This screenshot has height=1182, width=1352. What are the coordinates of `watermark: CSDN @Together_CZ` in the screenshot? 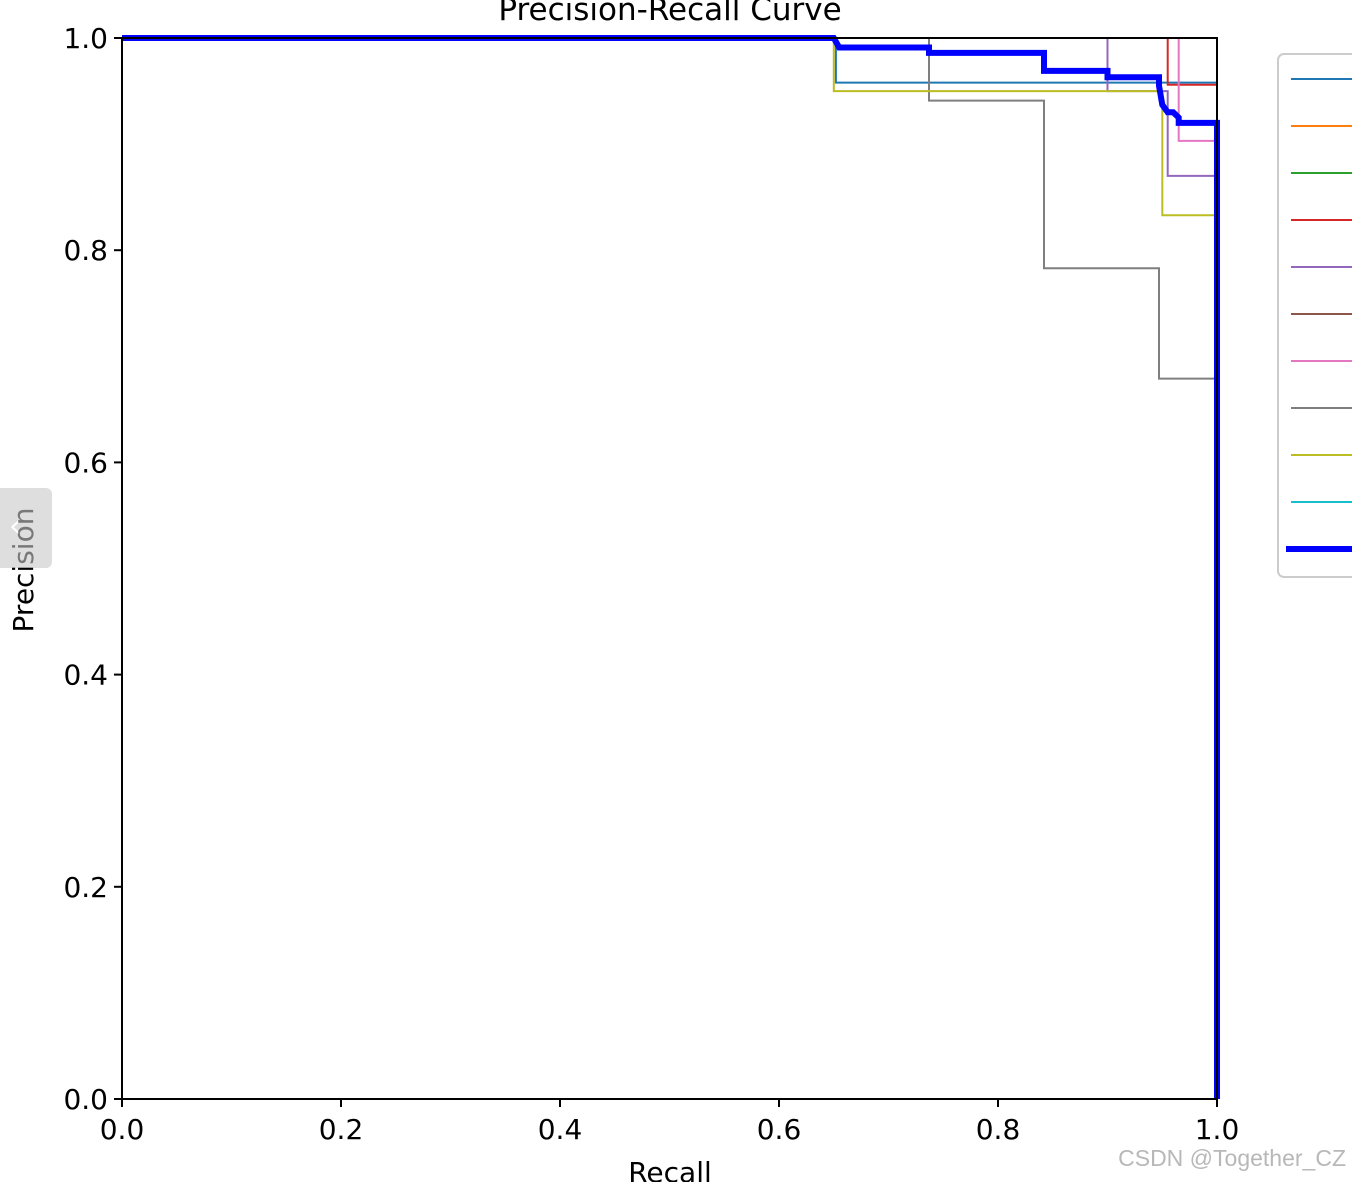 It's located at (1232, 1158).